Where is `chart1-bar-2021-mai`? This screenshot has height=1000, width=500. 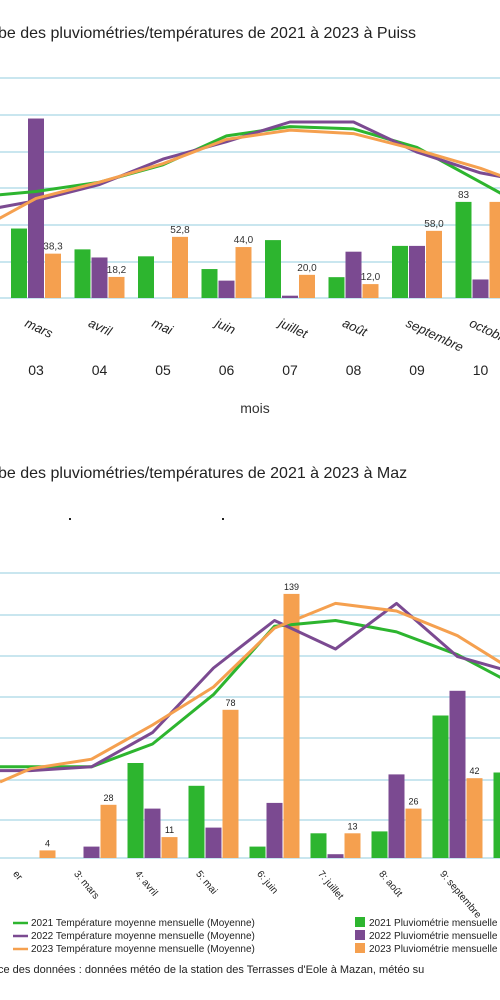
chart1-bar-2021-mai is located at coordinates (146, 277).